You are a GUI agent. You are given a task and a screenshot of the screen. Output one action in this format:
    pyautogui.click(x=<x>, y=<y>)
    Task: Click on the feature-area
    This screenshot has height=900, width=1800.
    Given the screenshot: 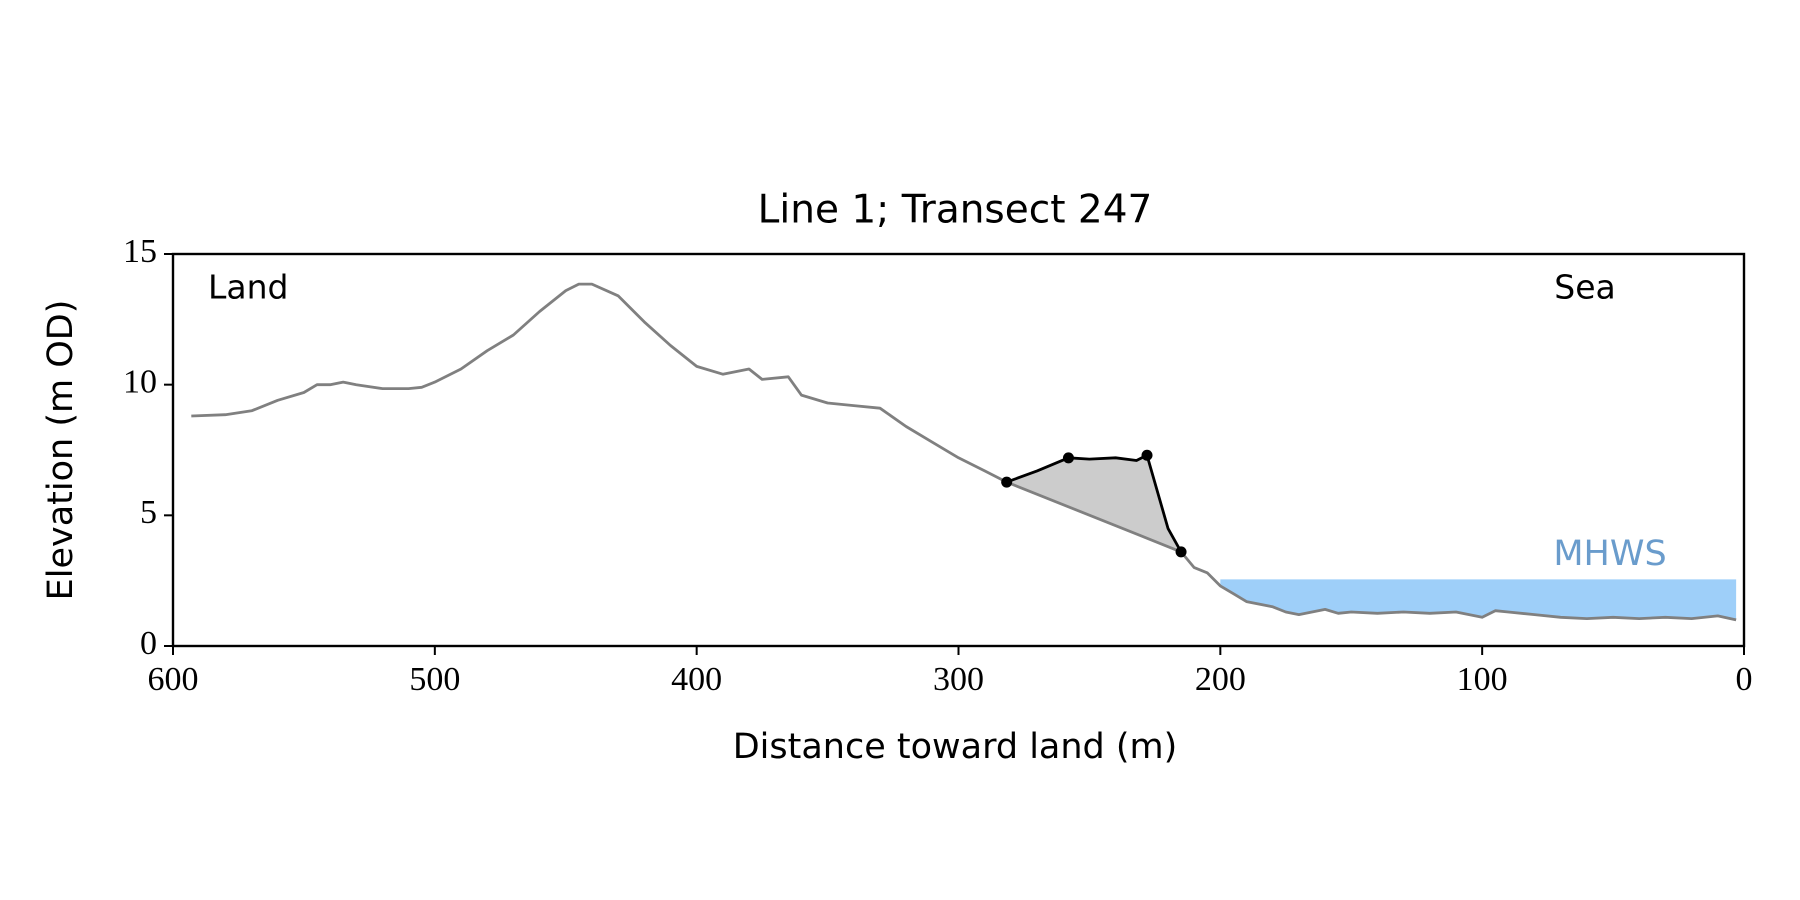 What is the action you would take?
    pyautogui.click(x=1094, y=503)
    